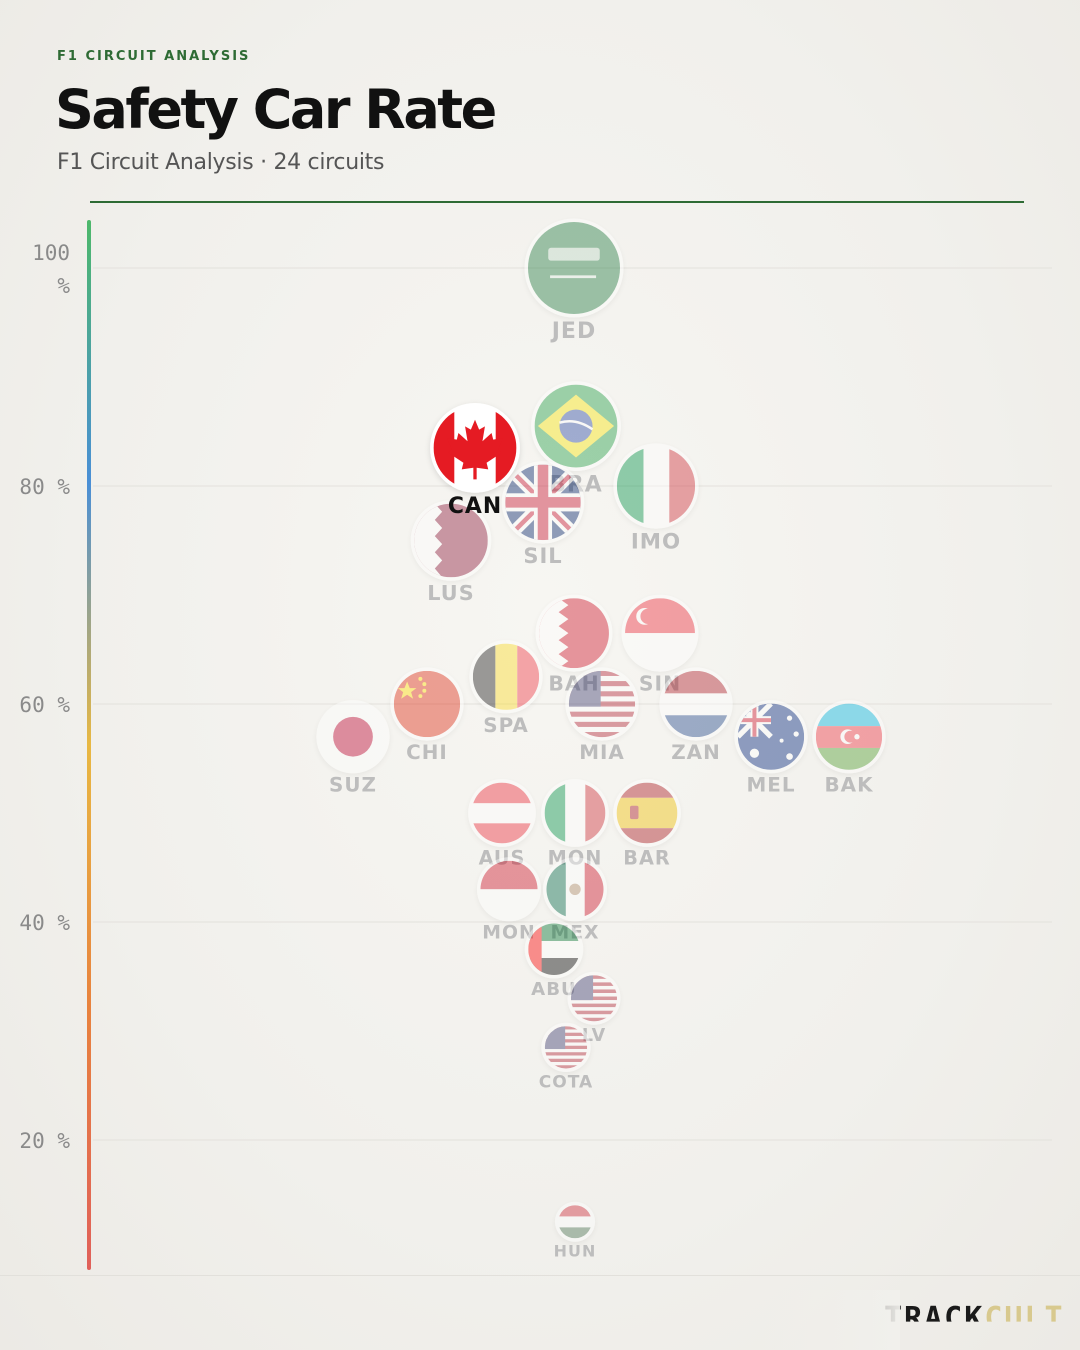  I want to click on mexico-flag-icon, so click(575, 889).